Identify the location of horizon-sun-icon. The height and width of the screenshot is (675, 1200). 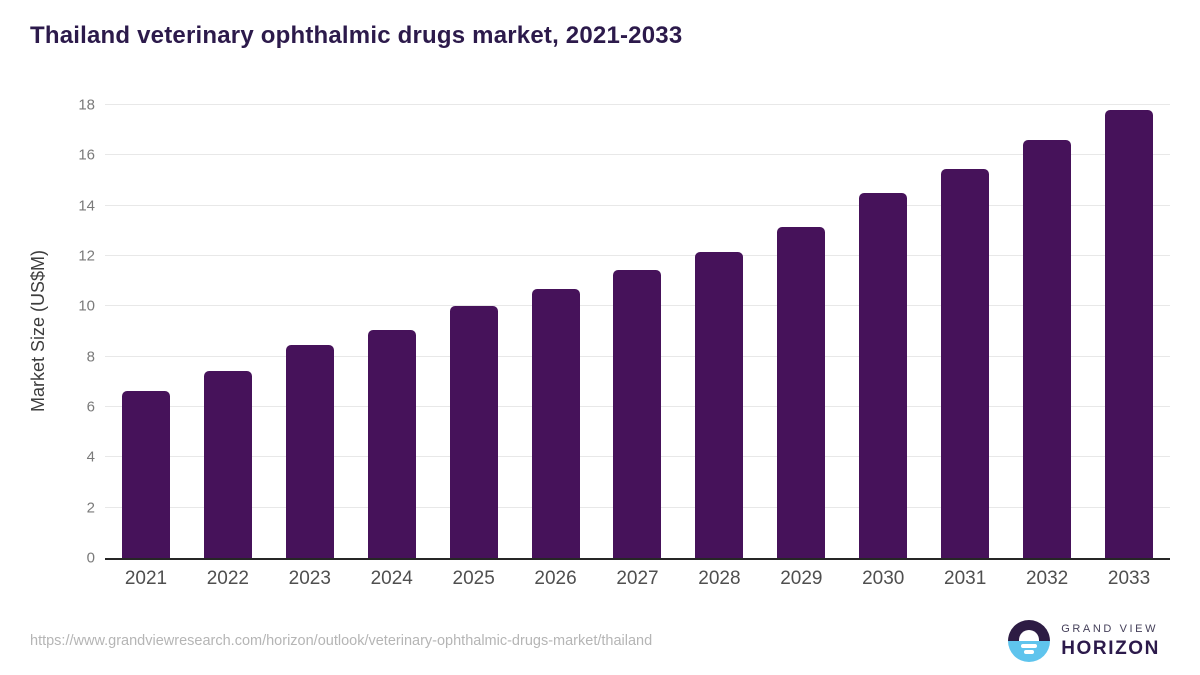
(1029, 641).